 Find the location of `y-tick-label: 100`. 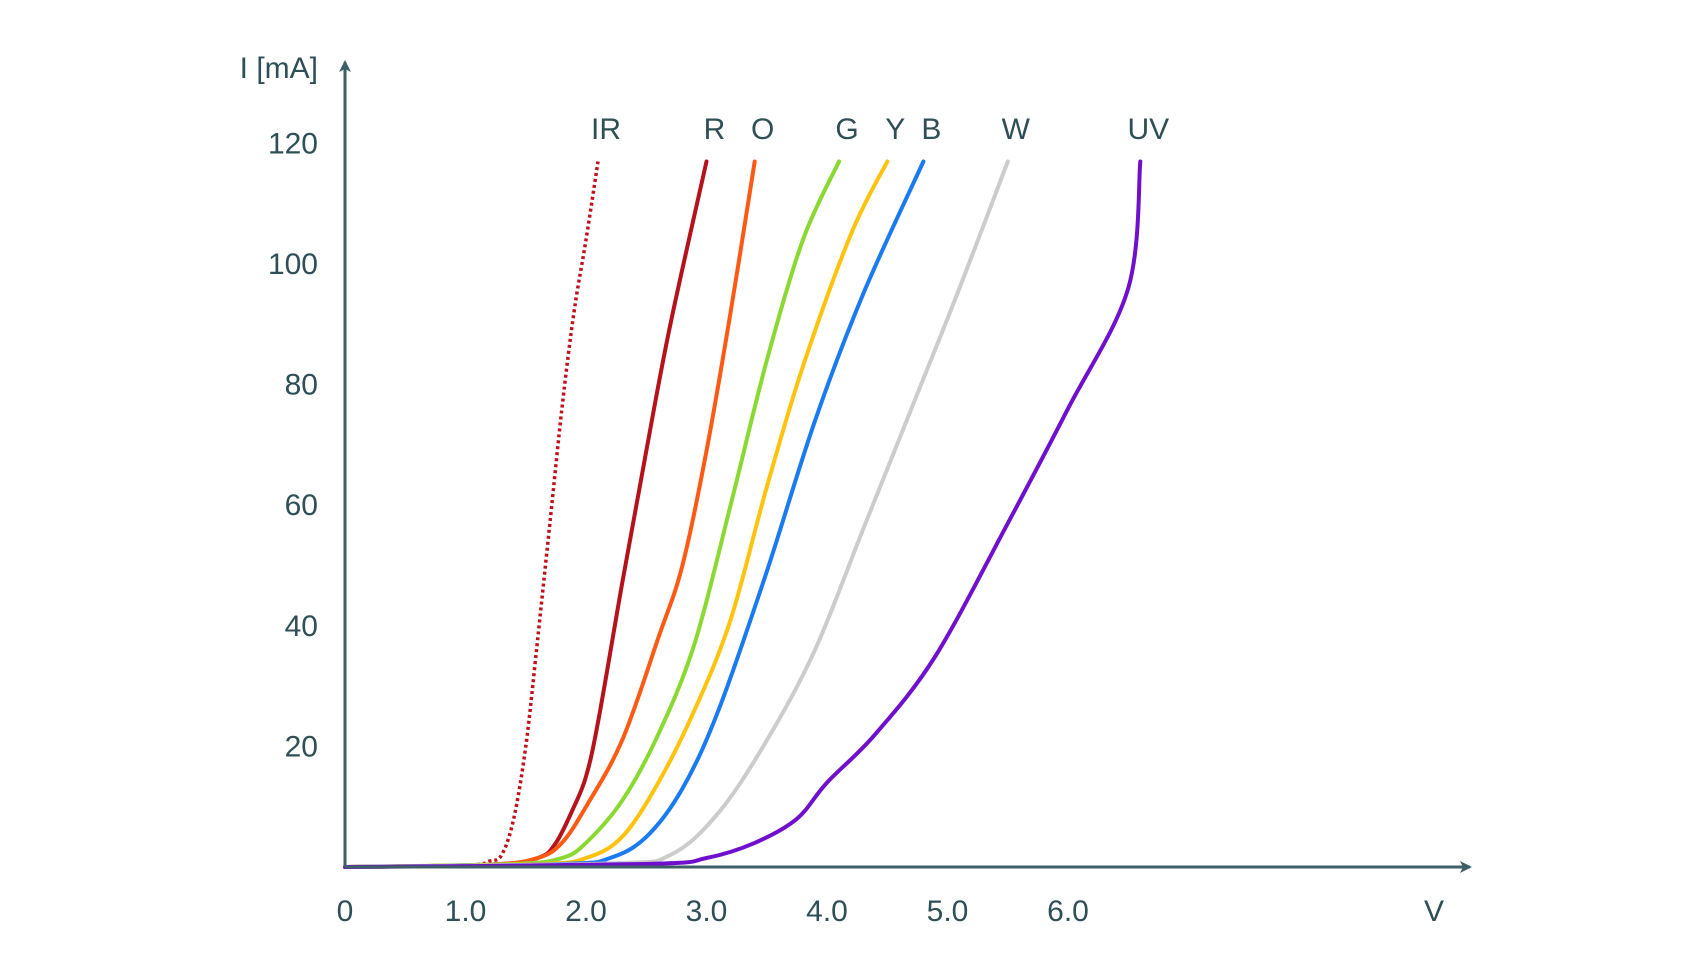

y-tick-label: 100 is located at coordinates (293, 264).